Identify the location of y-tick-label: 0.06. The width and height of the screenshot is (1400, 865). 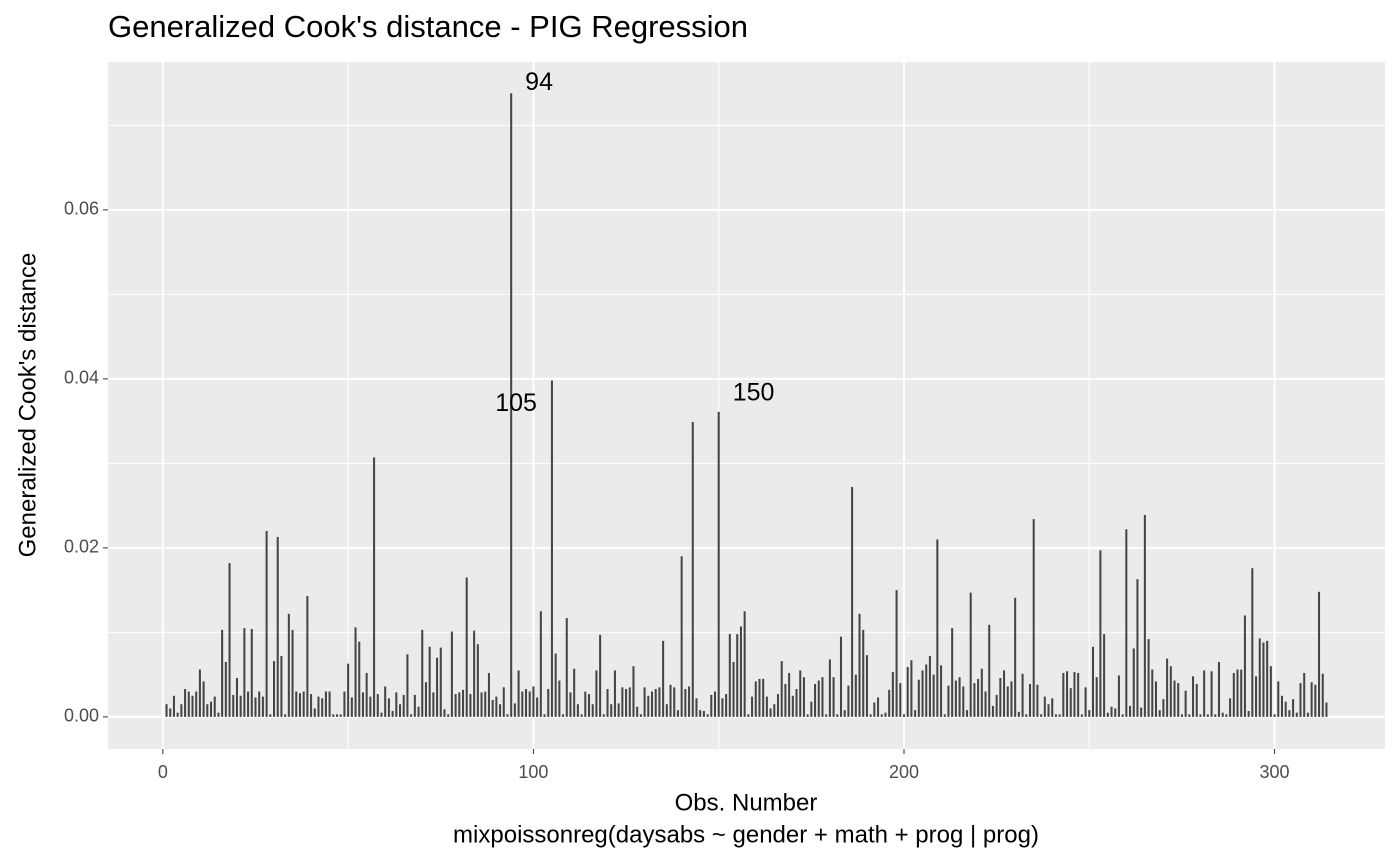
(81, 209).